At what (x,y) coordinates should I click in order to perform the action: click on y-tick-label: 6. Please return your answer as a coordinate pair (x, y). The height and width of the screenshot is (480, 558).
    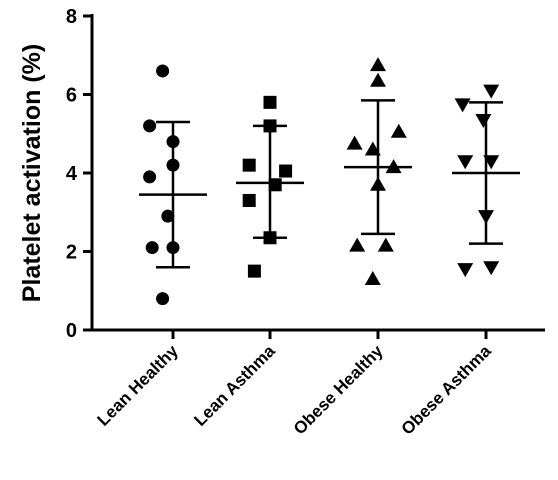
    Looking at the image, I should click on (71, 96).